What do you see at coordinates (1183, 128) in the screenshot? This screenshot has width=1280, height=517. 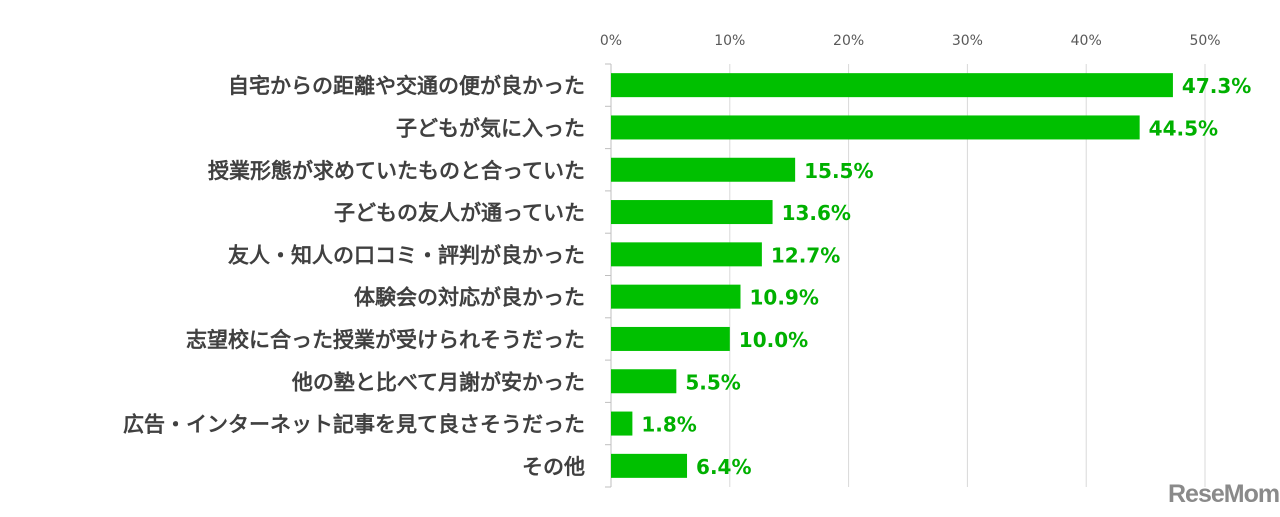 I see `data-label: 44.5%` at bounding box center [1183, 128].